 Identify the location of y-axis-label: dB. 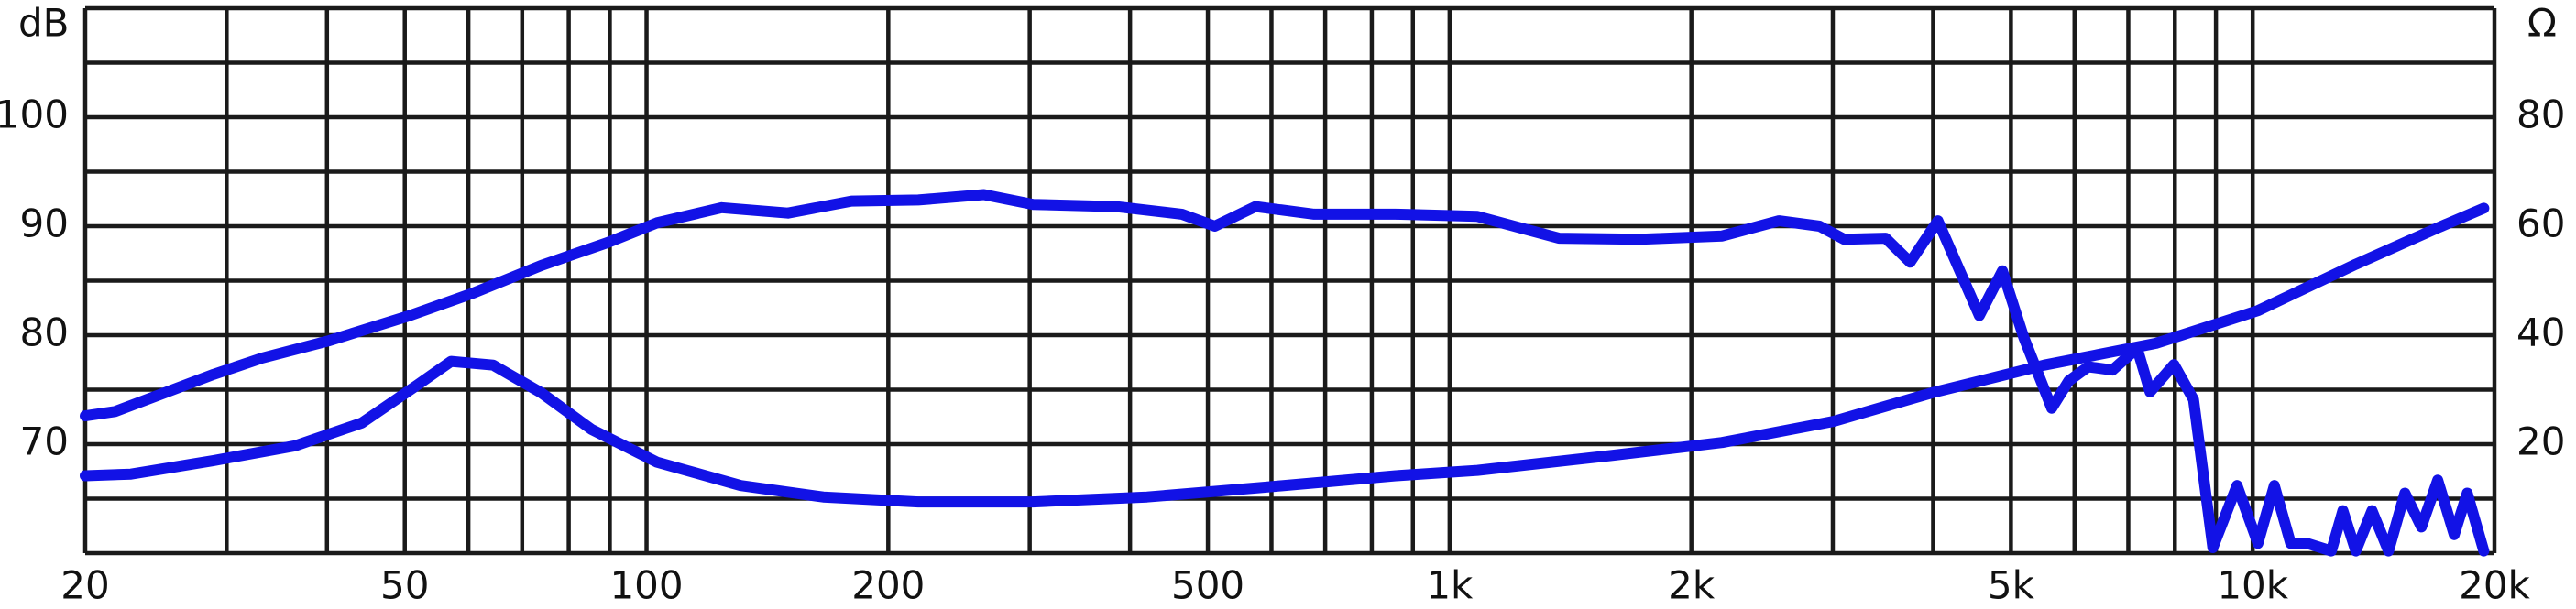
(44, 23).